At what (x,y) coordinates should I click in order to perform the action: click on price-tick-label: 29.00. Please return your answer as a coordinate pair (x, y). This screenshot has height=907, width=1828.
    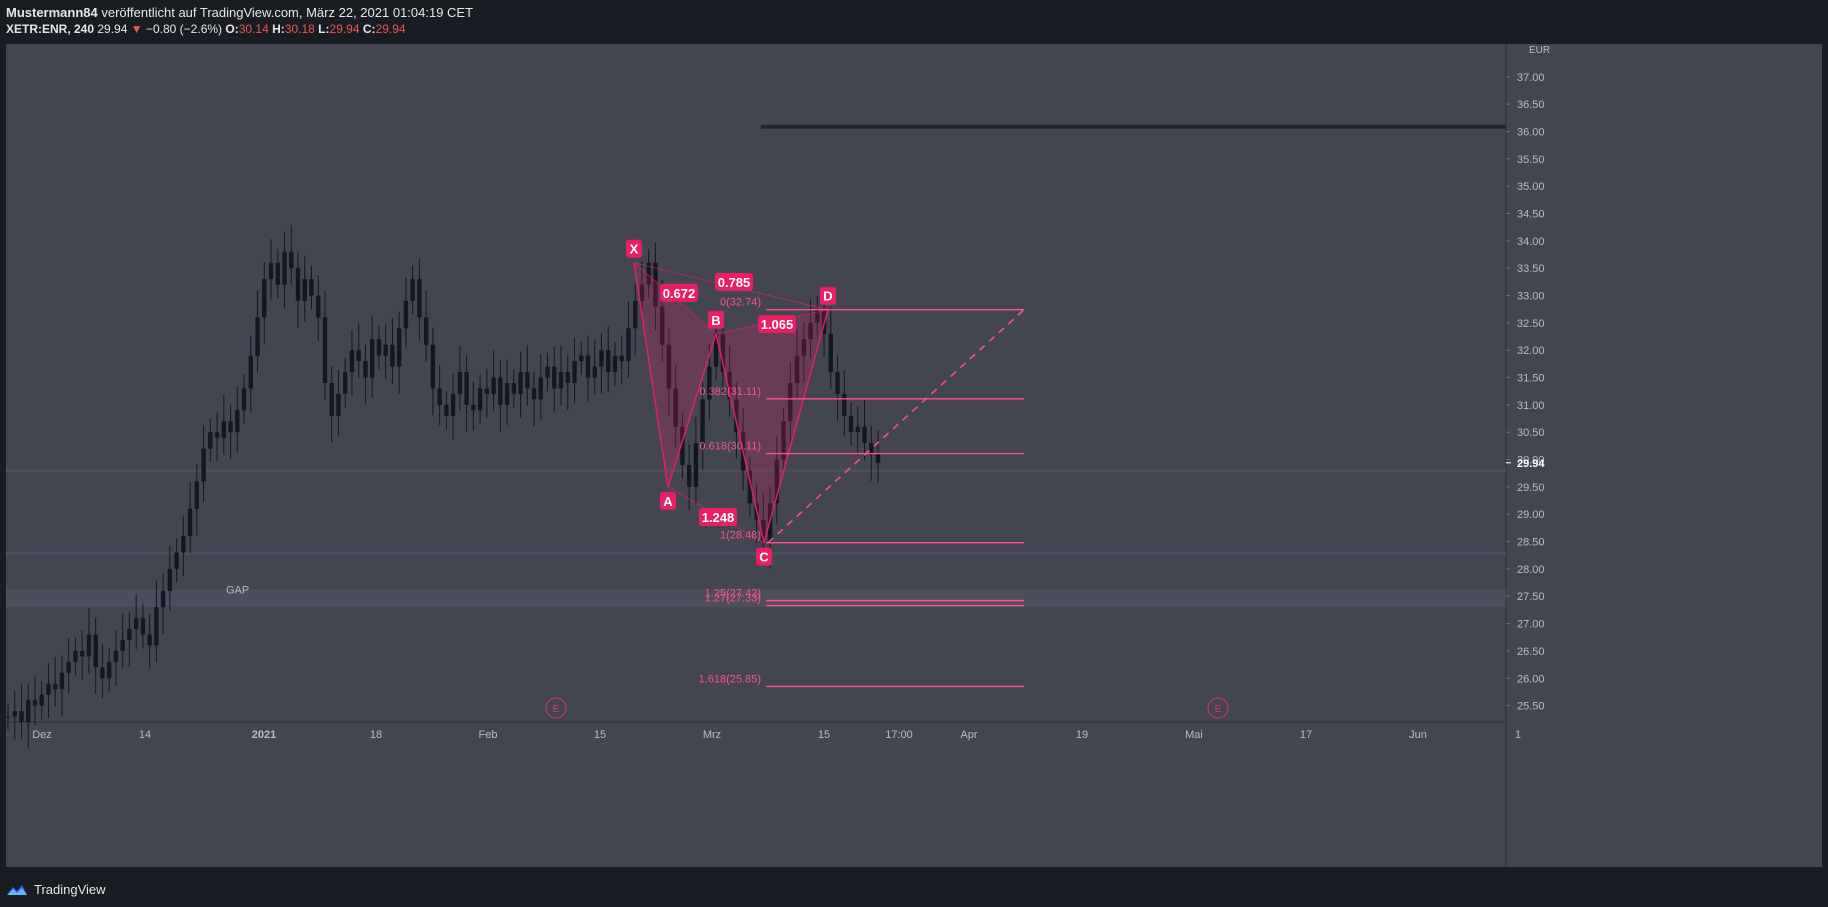
    Looking at the image, I should click on (1531, 515).